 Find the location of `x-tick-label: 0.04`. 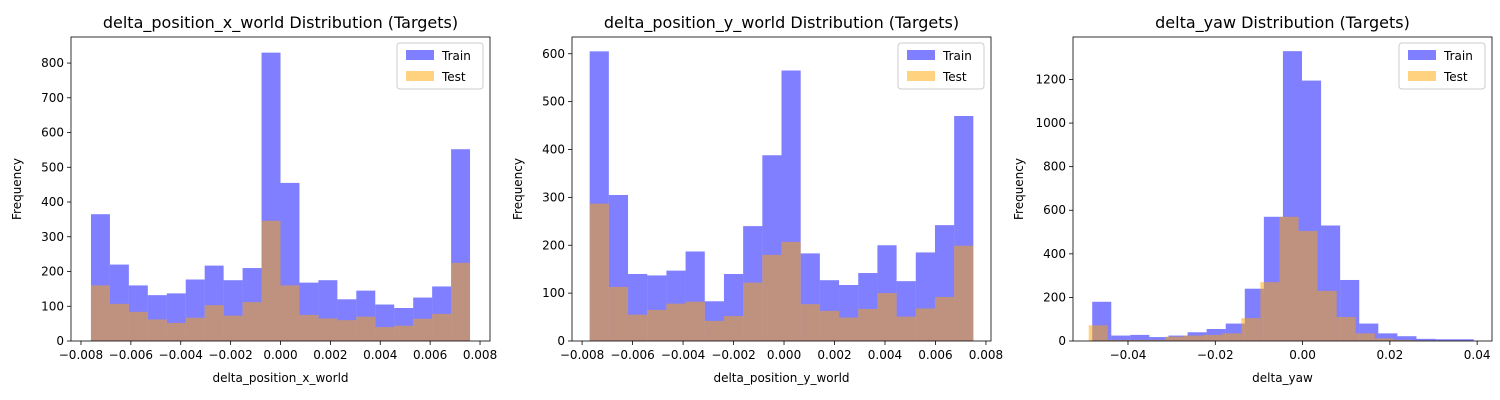

x-tick-label: 0.04 is located at coordinates (1477, 355).